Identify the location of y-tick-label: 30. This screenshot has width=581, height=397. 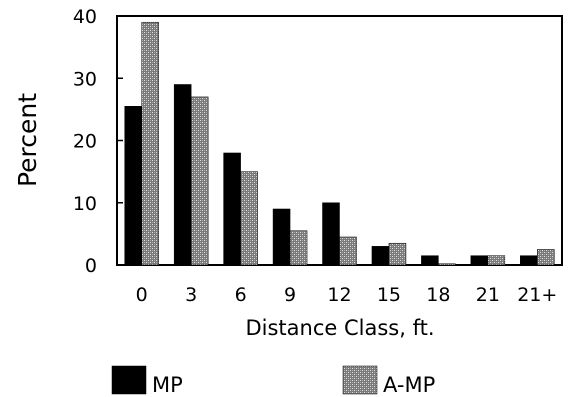
(85, 79).